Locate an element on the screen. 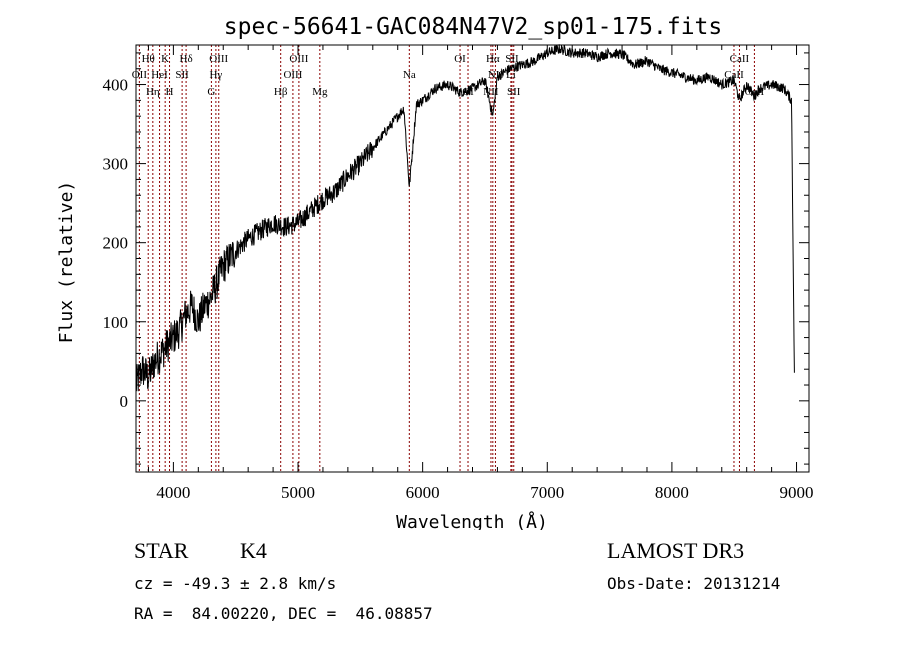 The height and width of the screenshot is (649, 900). x-tick-label: 9000 is located at coordinates (797, 492).